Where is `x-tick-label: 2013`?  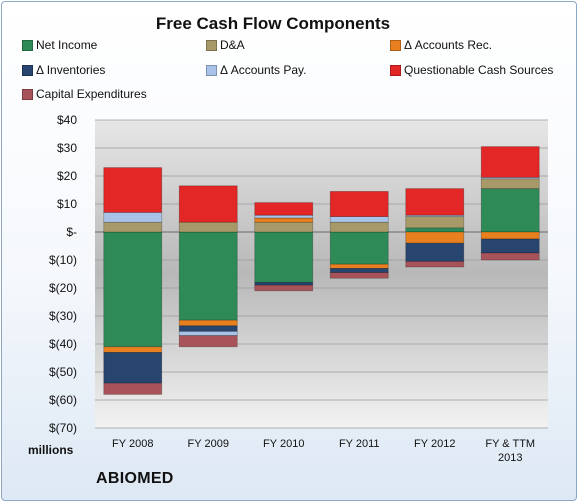
x-tick-label: 2013 is located at coordinates (510, 458).